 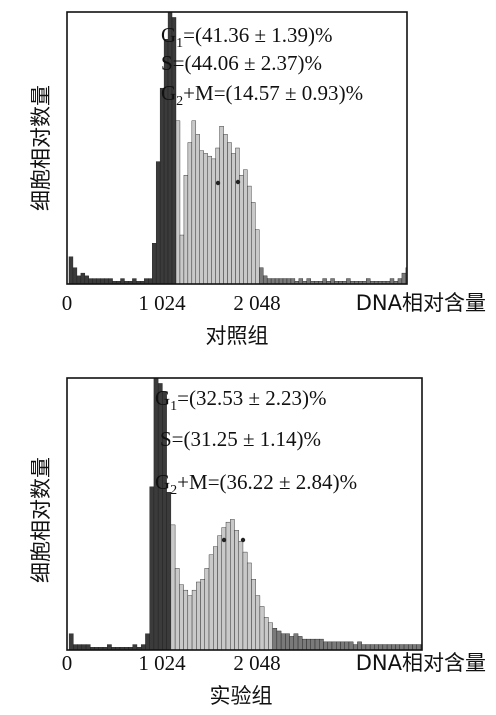 I want to click on g2m-annotation: G2+M=(36.22 ± 2.84)%, so click(x=256, y=484).